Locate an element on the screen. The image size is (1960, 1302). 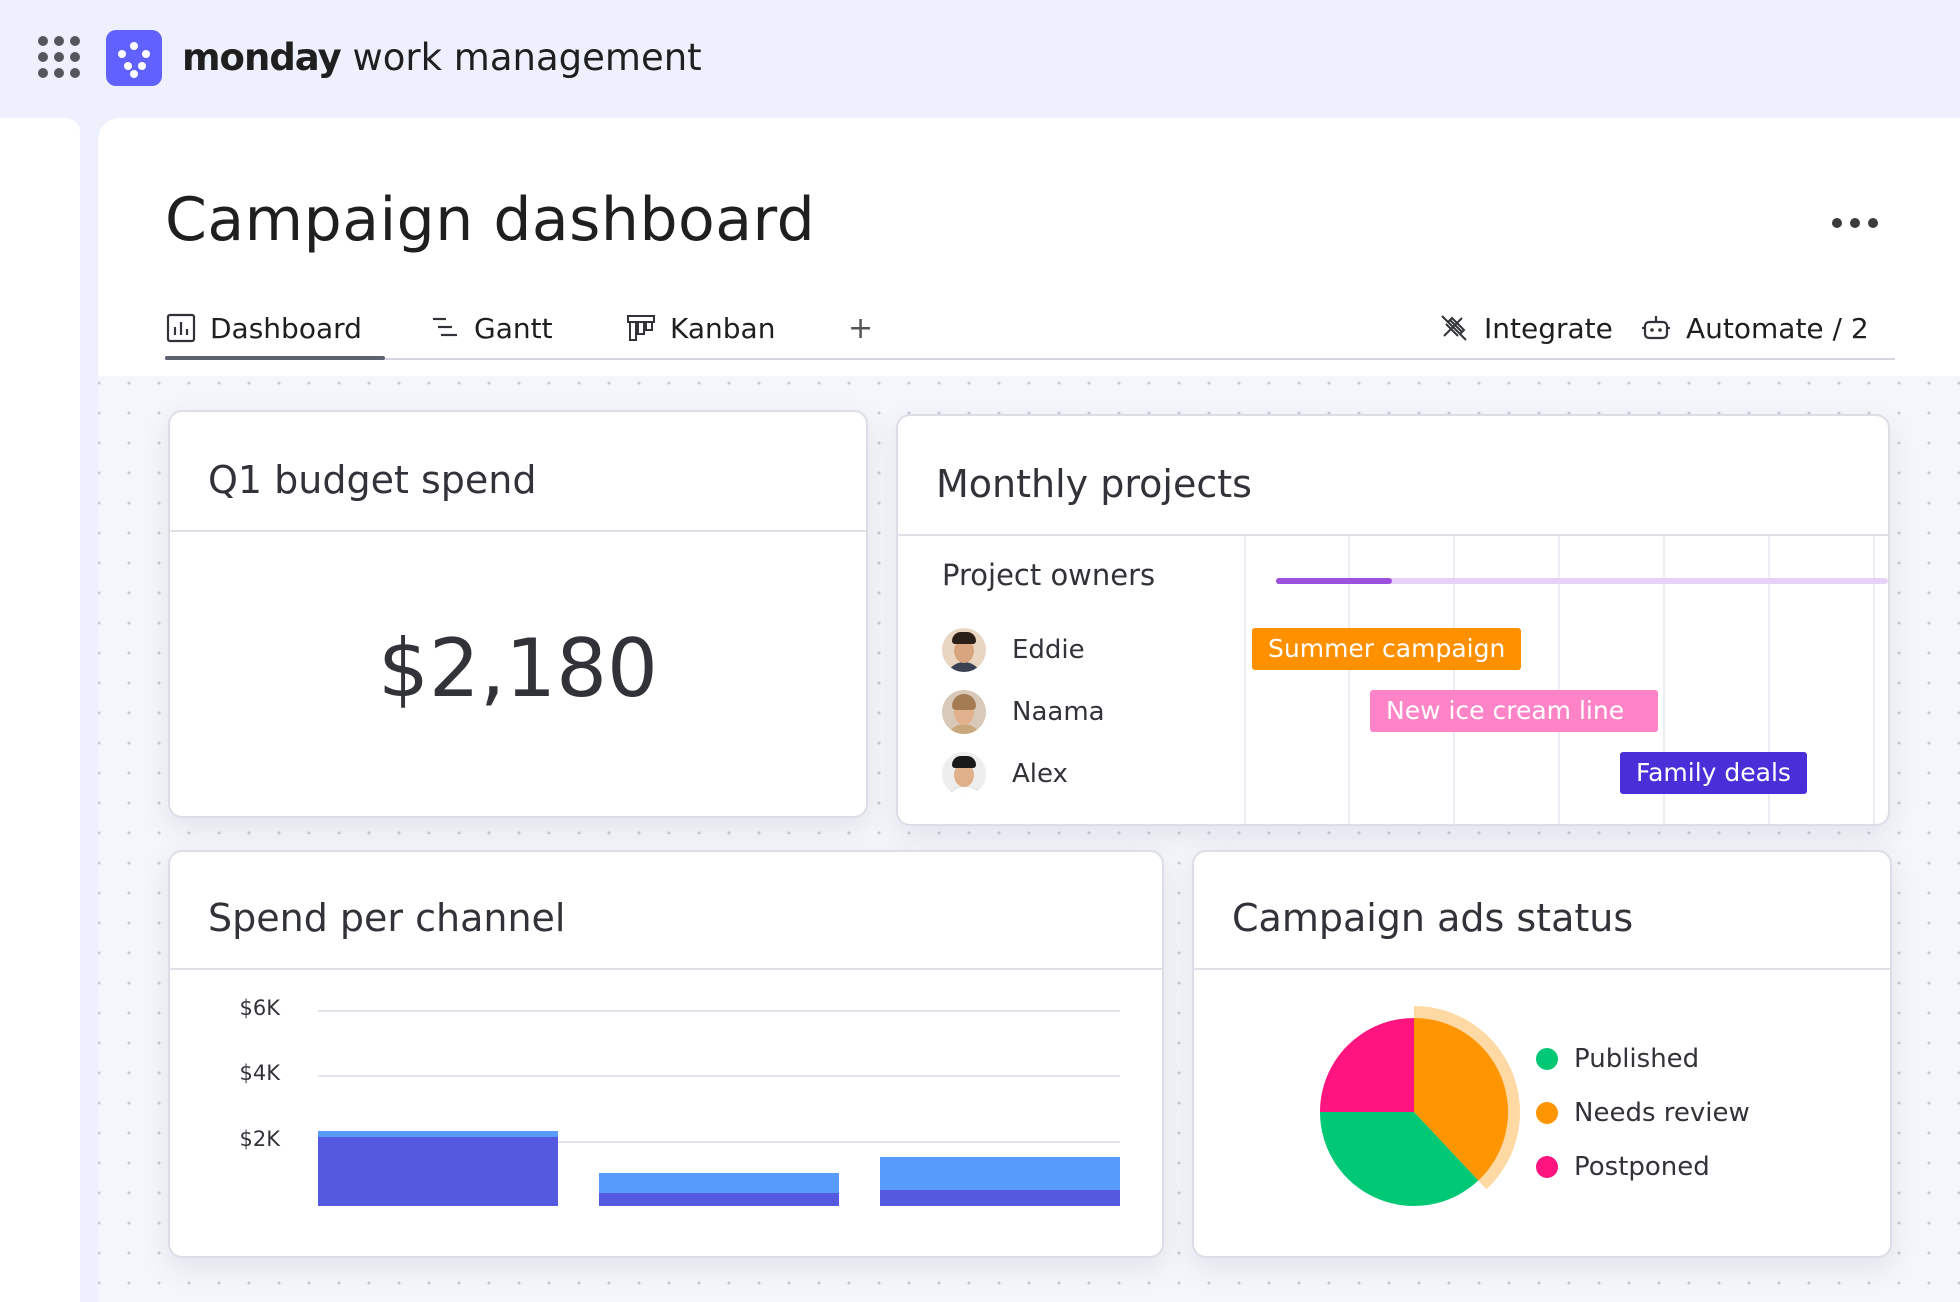
tab-gantt-label: Gantt is located at coordinates (513, 328).